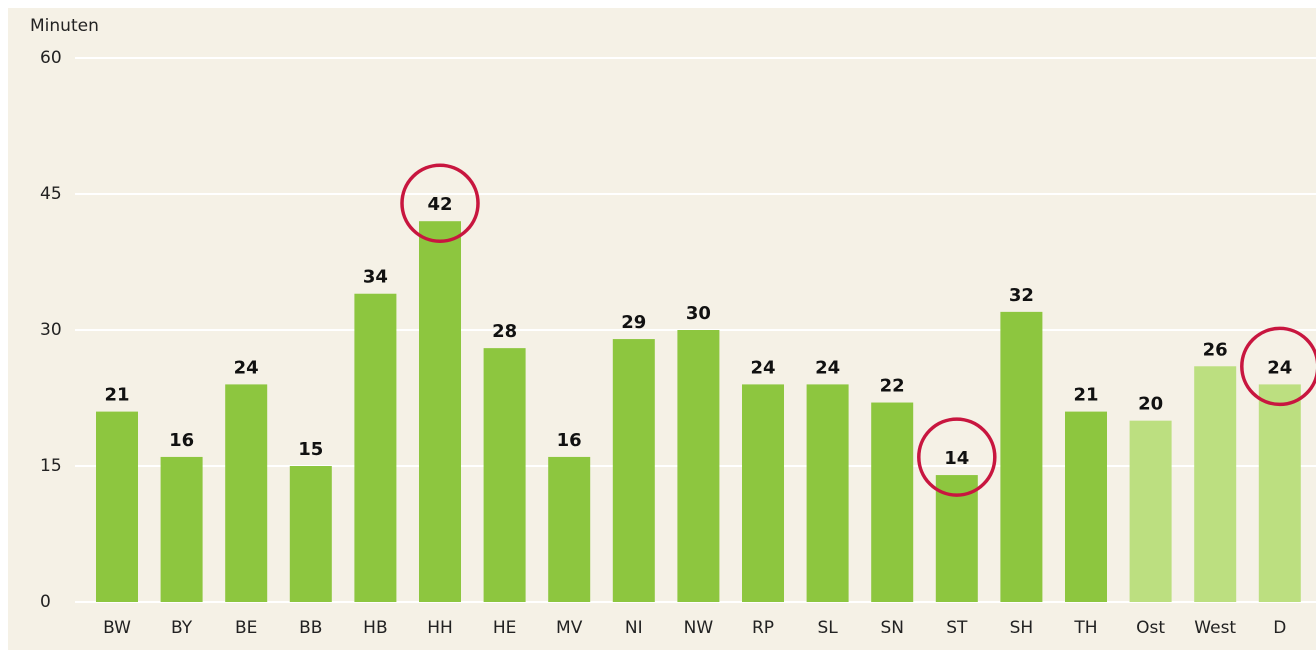  What do you see at coordinates (1215, 349) in the screenshot?
I see `value-label: 26` at bounding box center [1215, 349].